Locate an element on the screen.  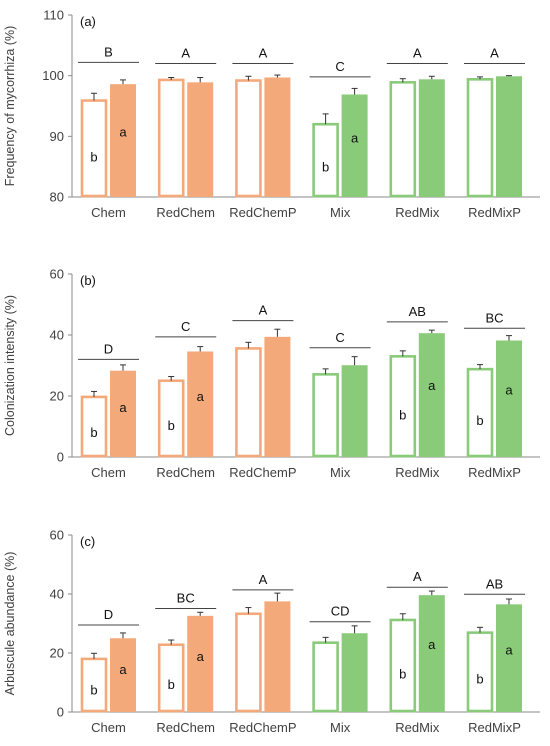
group-letter: CD is located at coordinates (340, 611).